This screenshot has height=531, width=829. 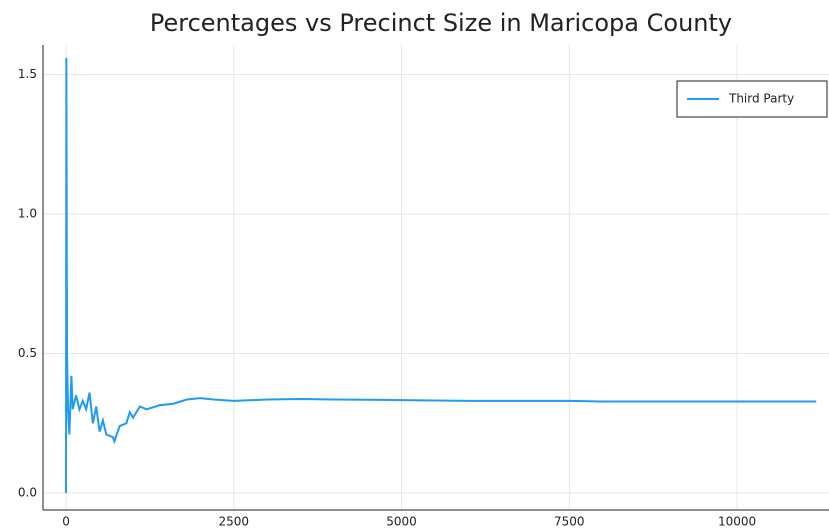 What do you see at coordinates (569, 522) in the screenshot?
I see `x-tick-label: 7500` at bounding box center [569, 522].